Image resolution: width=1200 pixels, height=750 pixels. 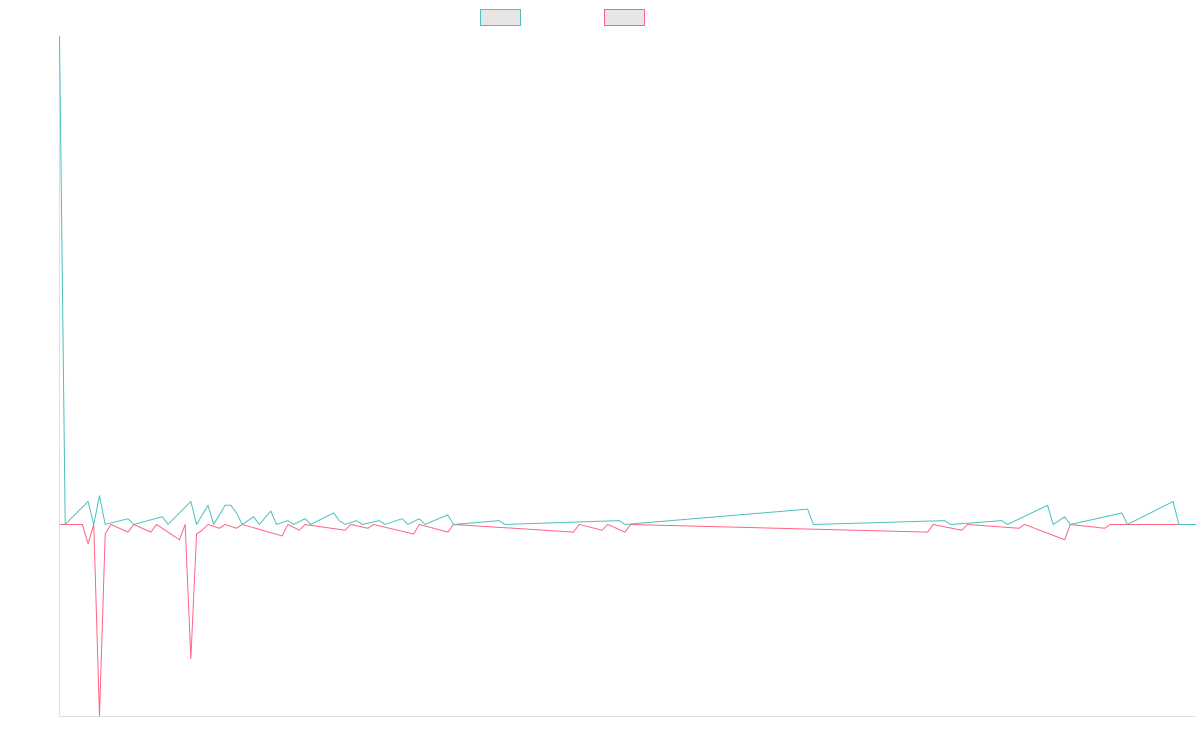 What do you see at coordinates (624, 17) in the screenshot?
I see `legend-swatch-series-b` at bounding box center [624, 17].